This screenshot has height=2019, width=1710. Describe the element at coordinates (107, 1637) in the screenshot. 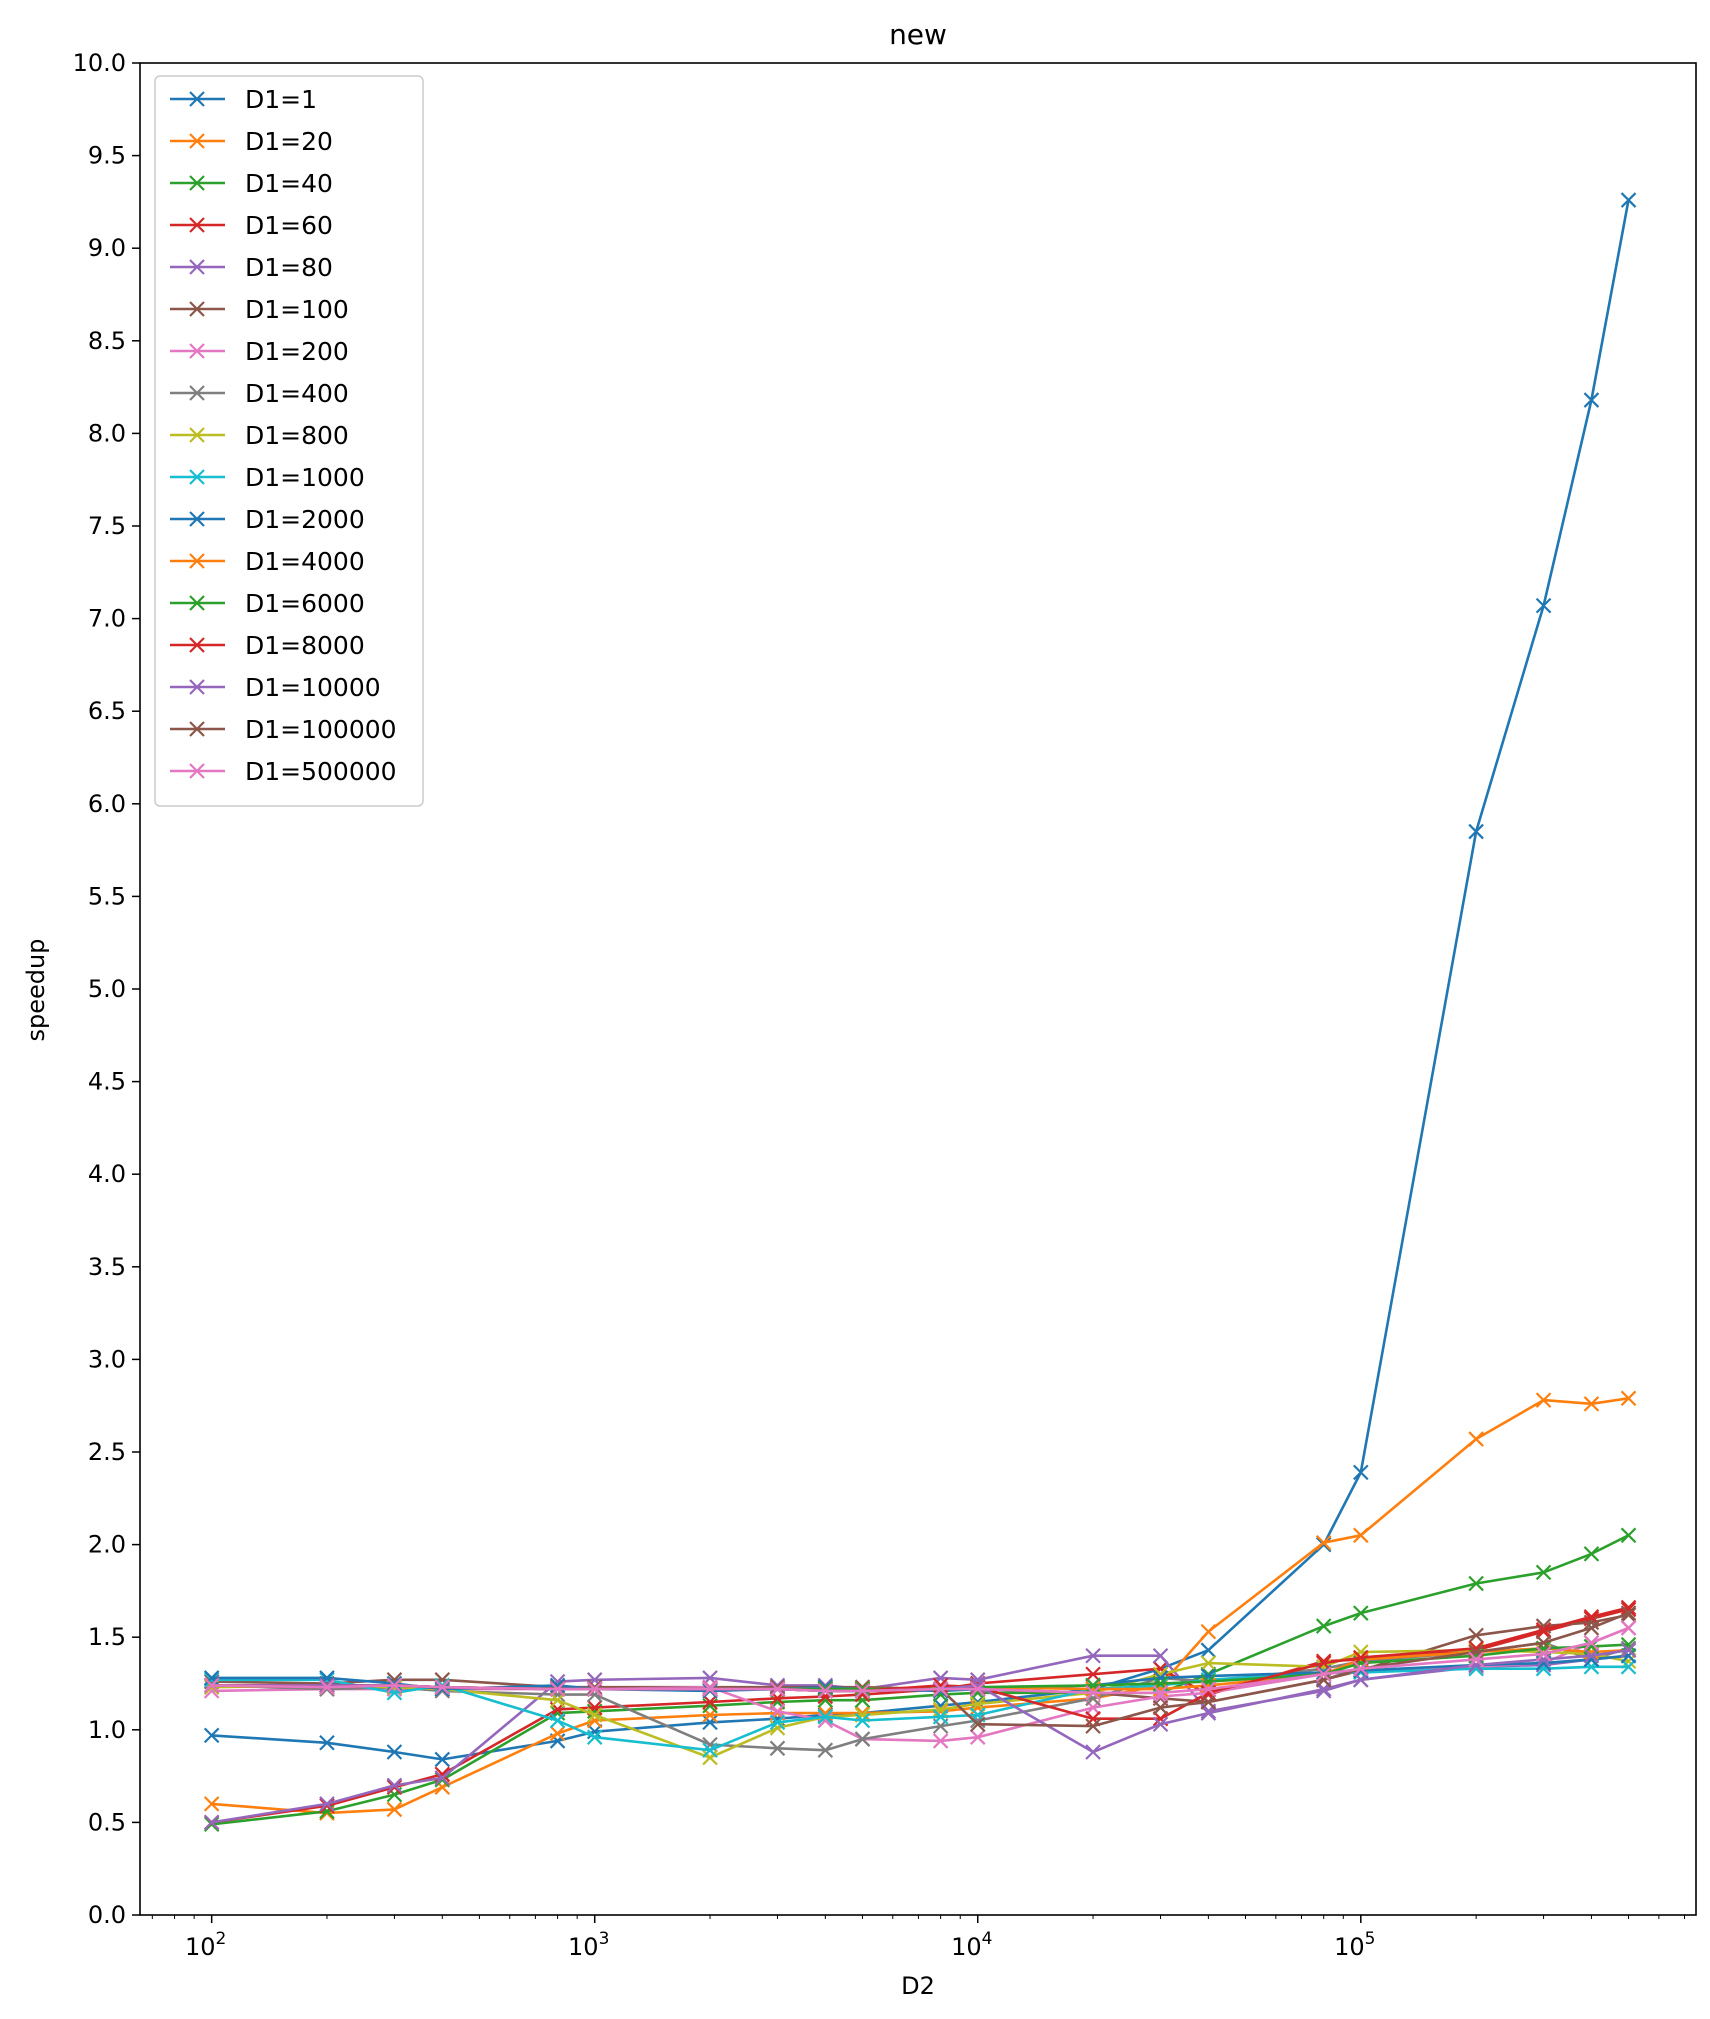

I see `y-tick-label: 1.5` at that location.